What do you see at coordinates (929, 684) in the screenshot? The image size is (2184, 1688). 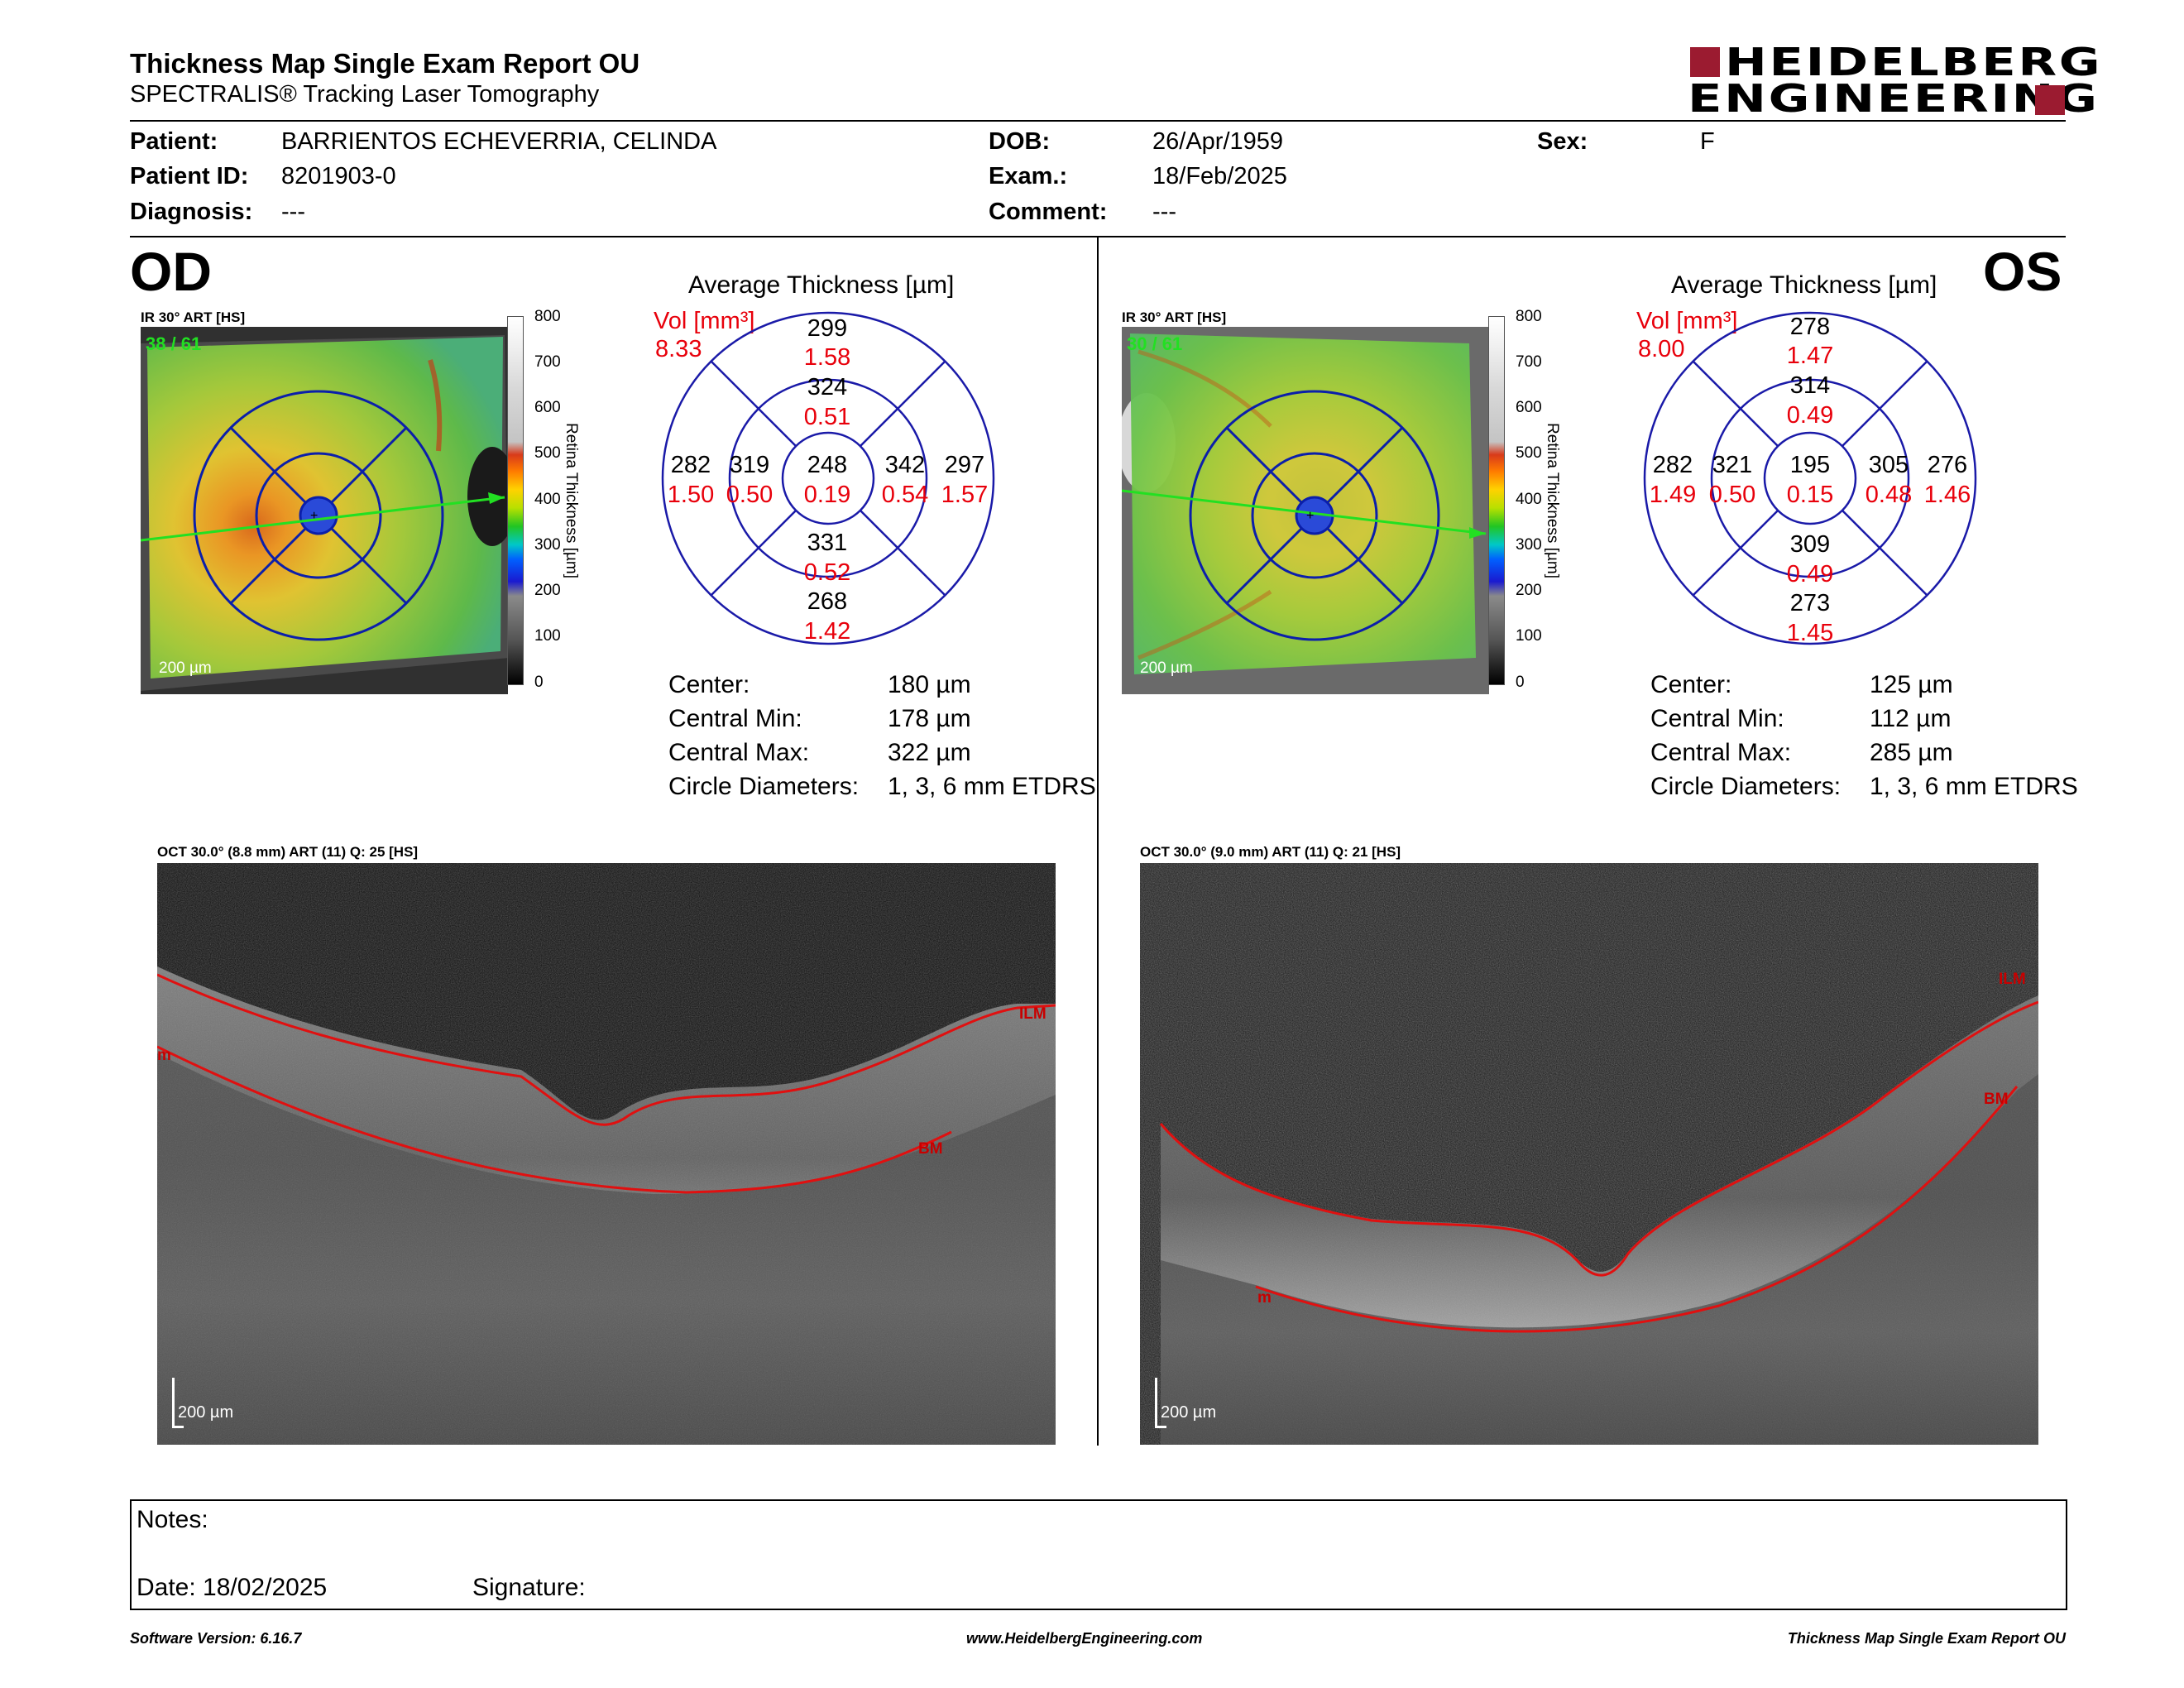 I see `od-stat-value: 180 µm` at bounding box center [929, 684].